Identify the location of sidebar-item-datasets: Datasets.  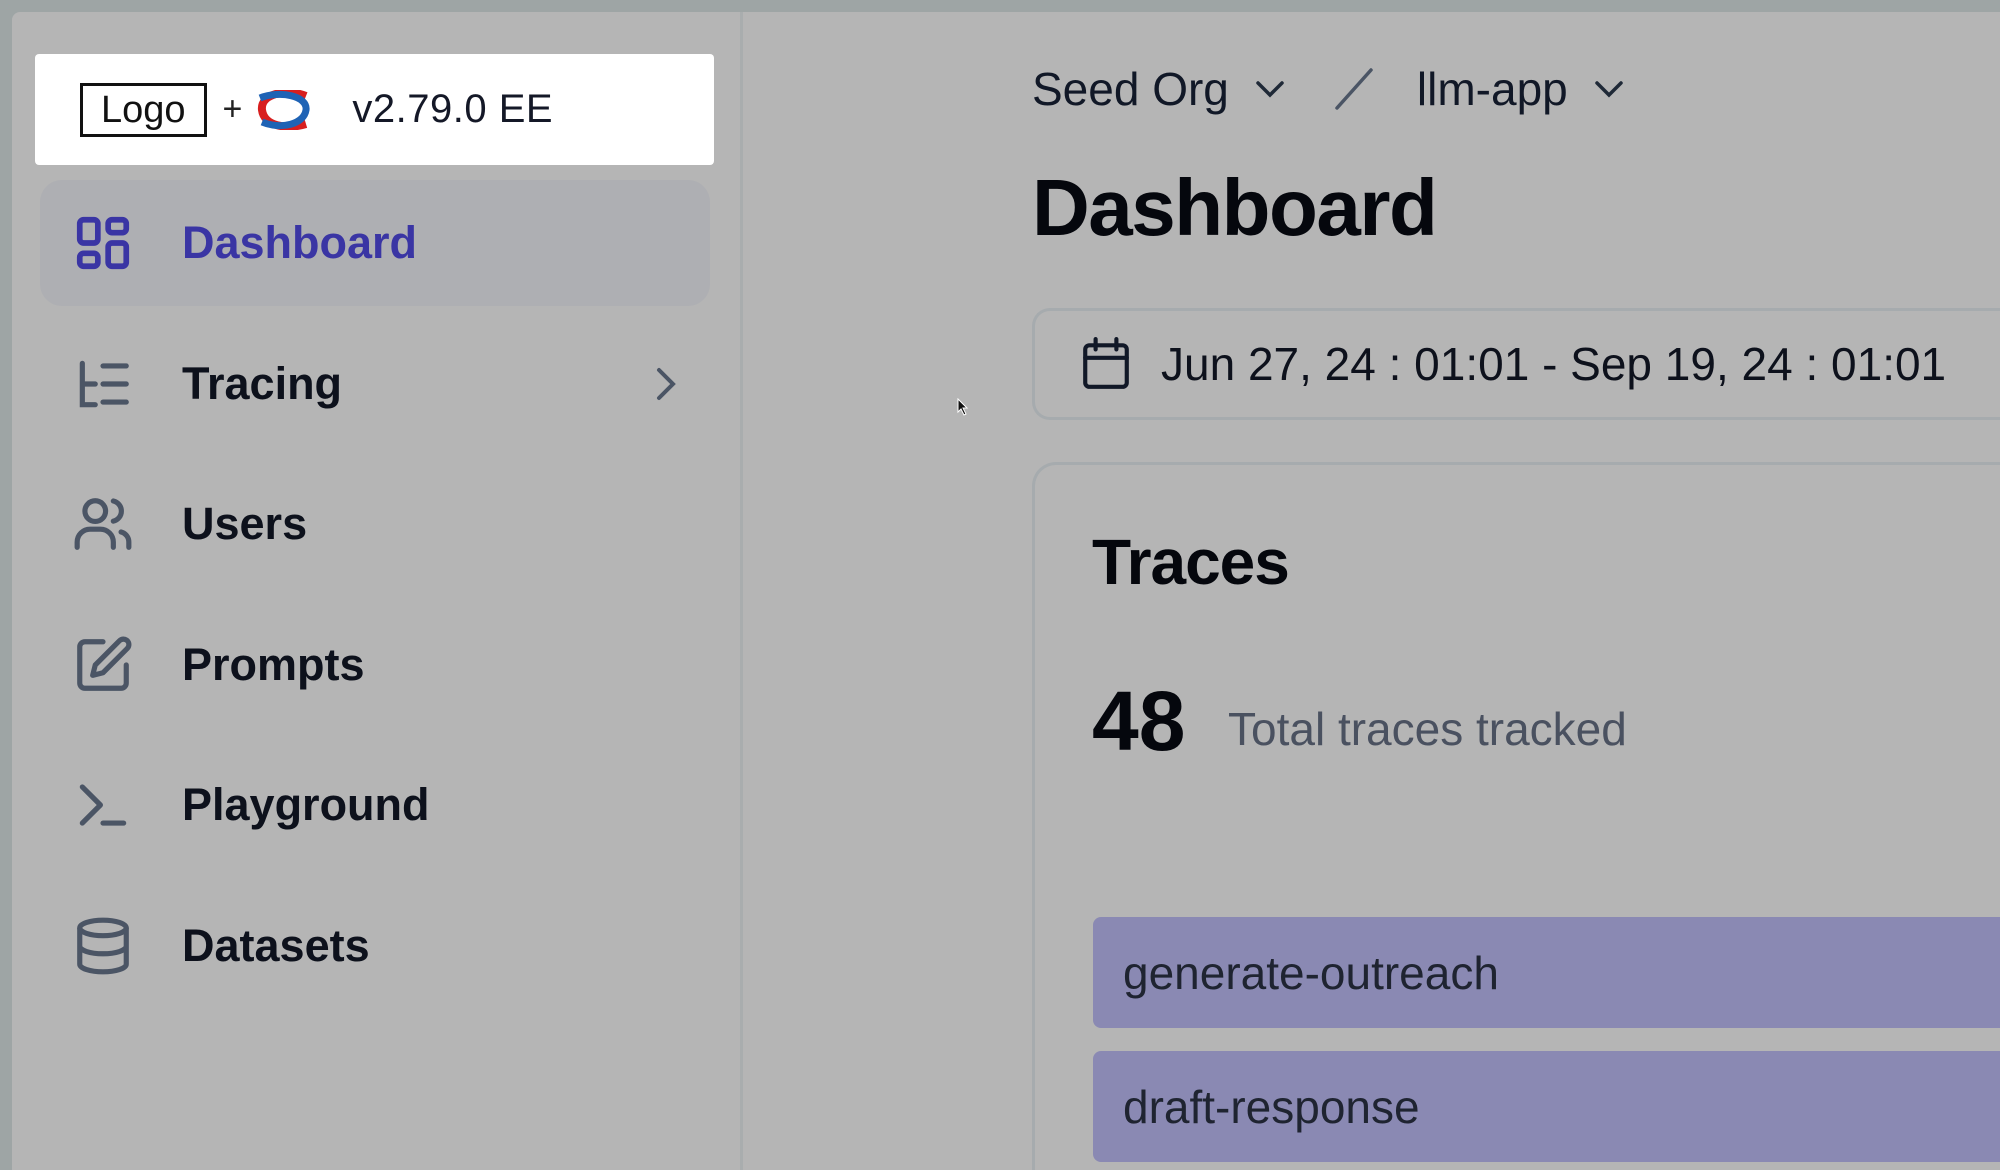
(375, 946).